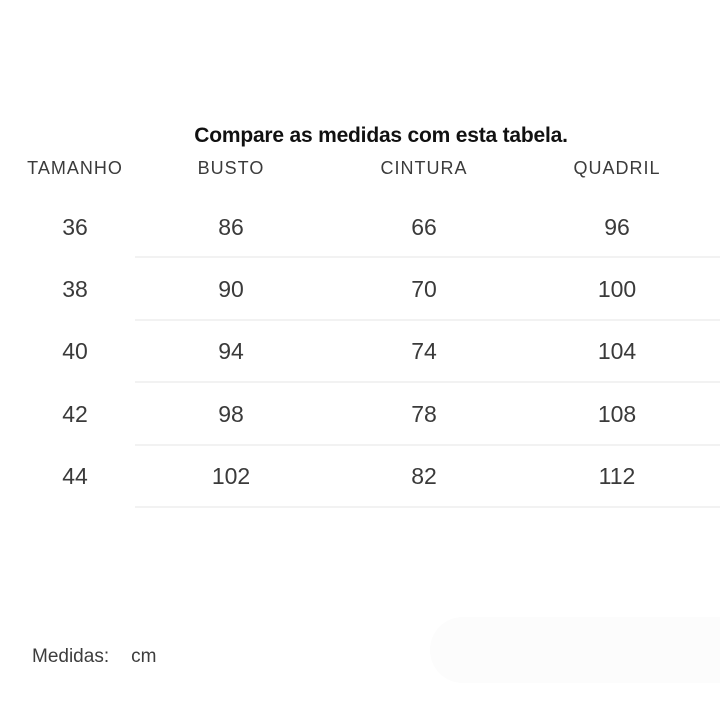 Image resolution: width=720 pixels, height=701 pixels. I want to click on waist-cell: 82, so click(424, 476).